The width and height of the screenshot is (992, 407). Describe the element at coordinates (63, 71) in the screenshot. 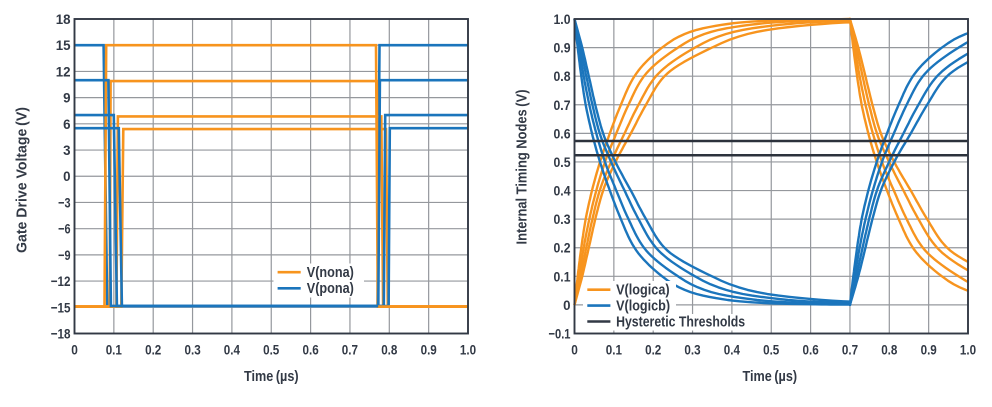

I see `svg-text: 12` at that location.